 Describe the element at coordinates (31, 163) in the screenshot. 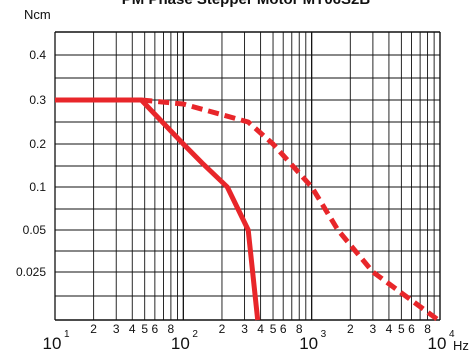

I see `y-tick-labels: 0.4 0.3 0.2 0.1 0.05 0.025` at that location.